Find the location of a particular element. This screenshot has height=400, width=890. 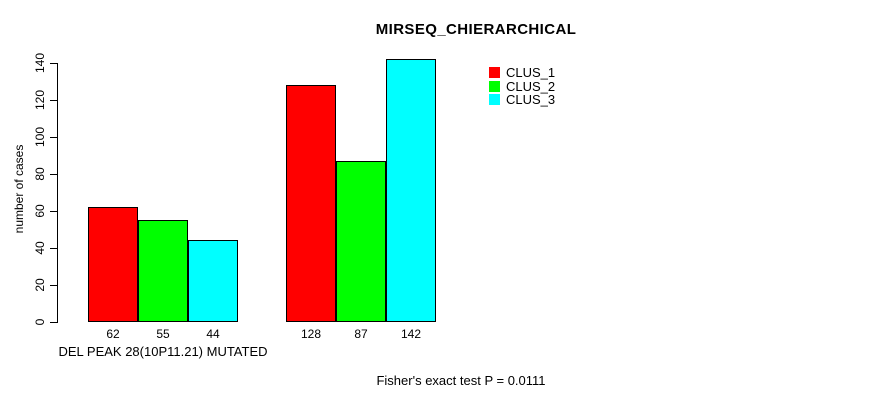

y-tick-label: 80 is located at coordinates (40, 174).